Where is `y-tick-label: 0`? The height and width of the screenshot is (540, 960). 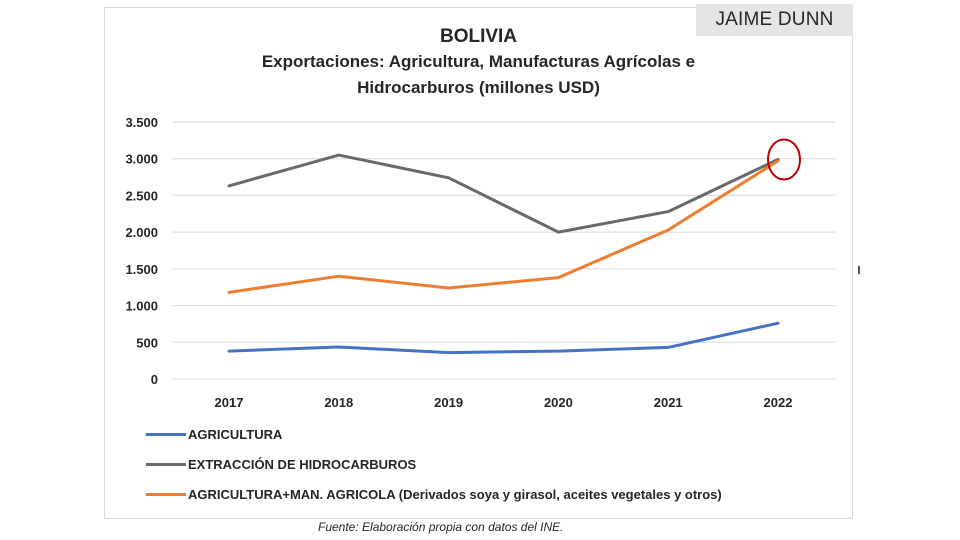 y-tick-label: 0 is located at coordinates (154, 379).